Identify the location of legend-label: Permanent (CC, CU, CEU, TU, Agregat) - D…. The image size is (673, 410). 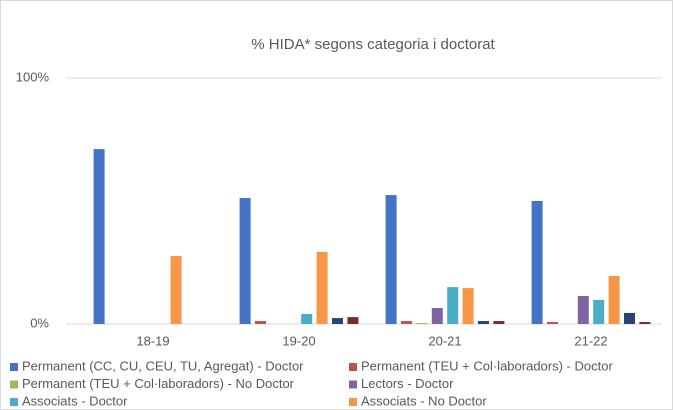
(163, 365).